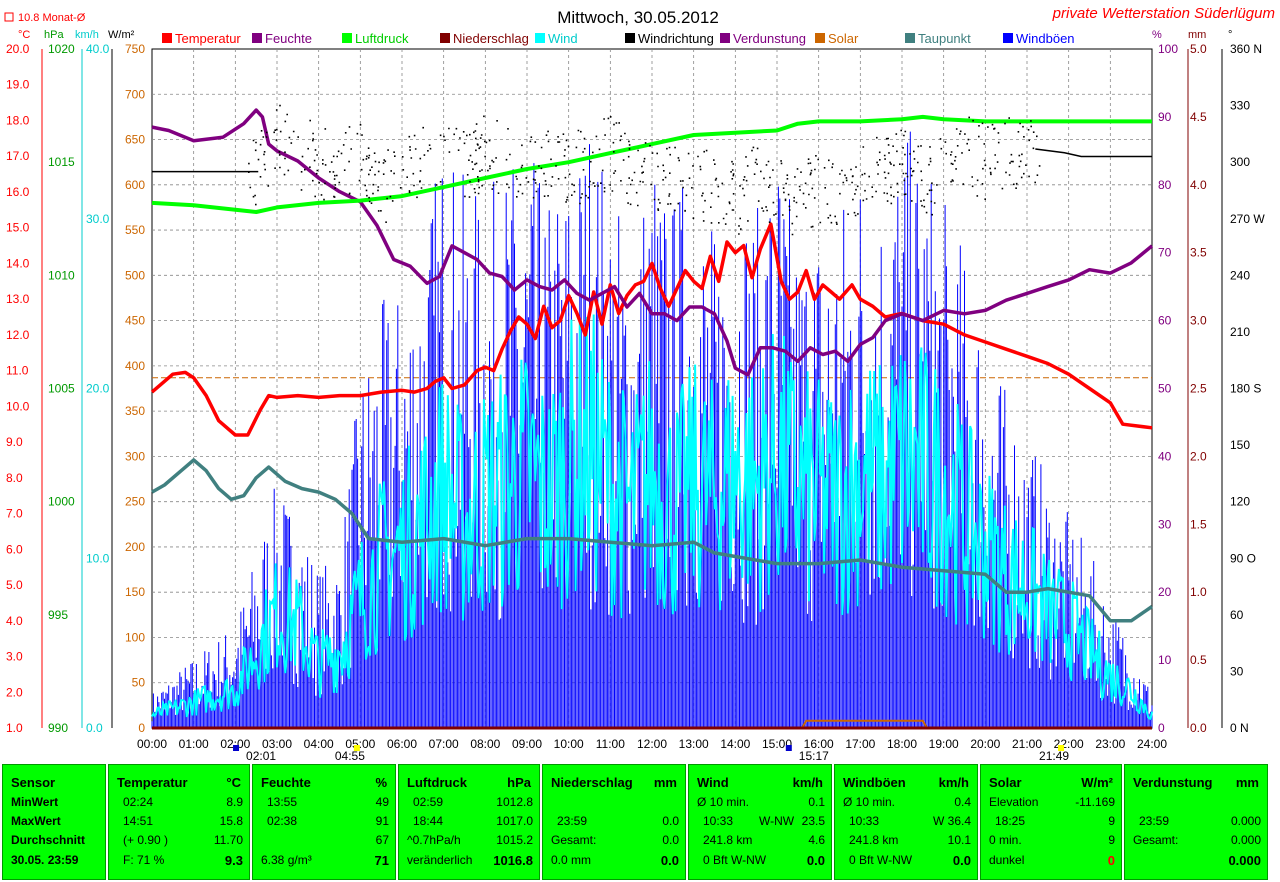 This screenshot has height=882, width=1280. What do you see at coordinates (1168, 49) in the screenshot?
I see `humidity-tick-label: 100` at bounding box center [1168, 49].